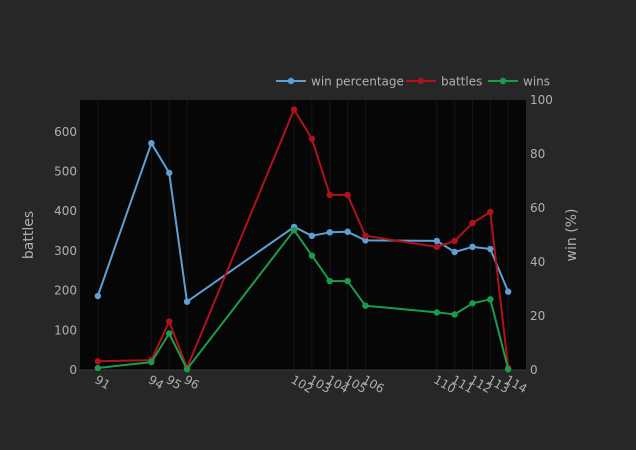 The image size is (636, 450). What do you see at coordinates (537, 316) in the screenshot?
I see `y2-tick-label-1: 20` at bounding box center [537, 316].